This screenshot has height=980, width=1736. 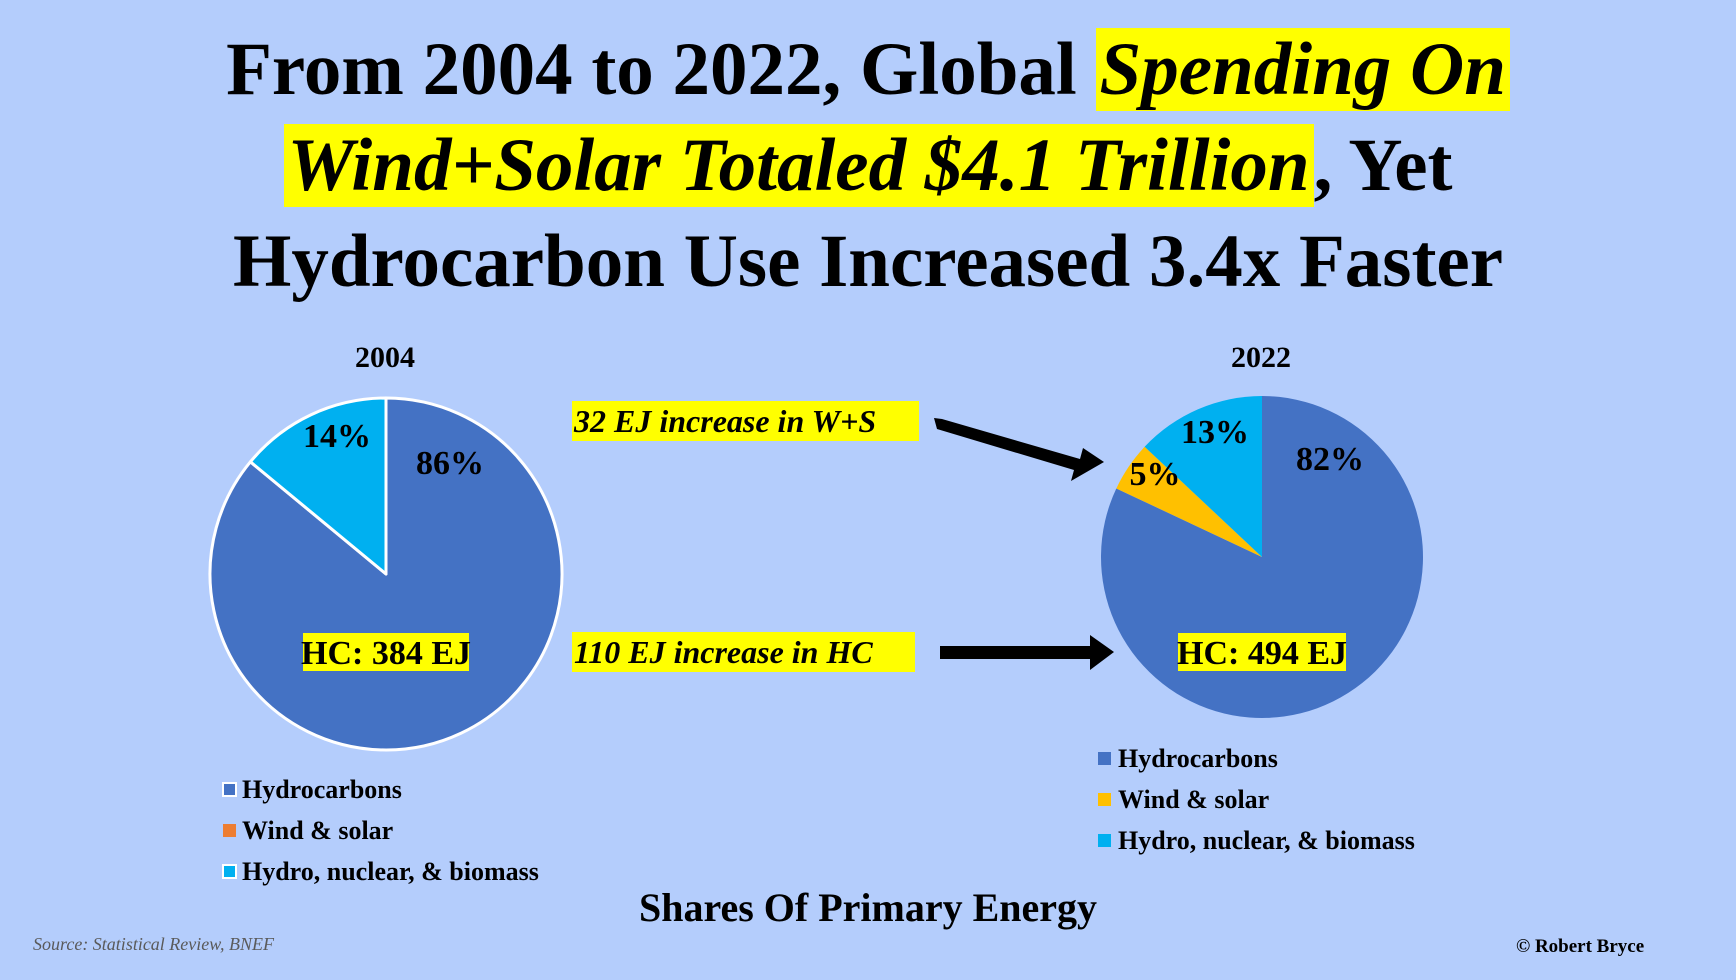 I want to click on hc-label-bg-2022, so click(x=1262, y=652).